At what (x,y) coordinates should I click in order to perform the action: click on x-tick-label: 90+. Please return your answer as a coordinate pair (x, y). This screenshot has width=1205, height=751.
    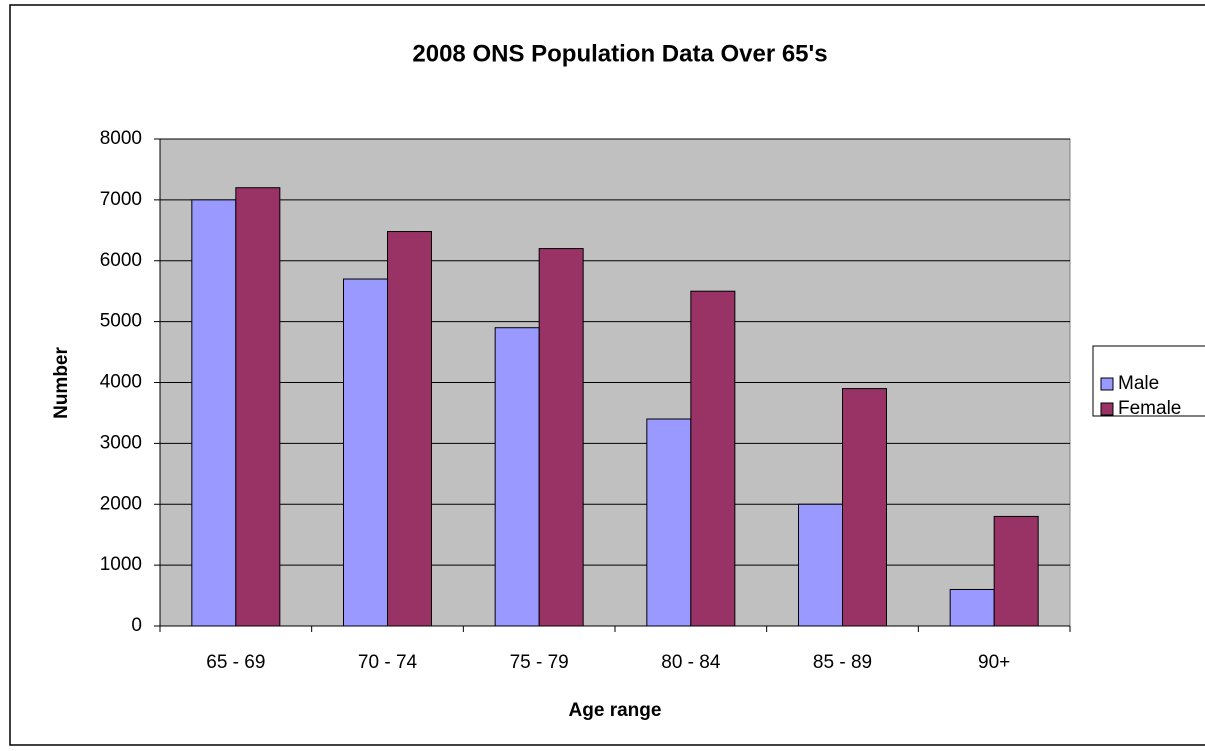
    Looking at the image, I should click on (994, 662).